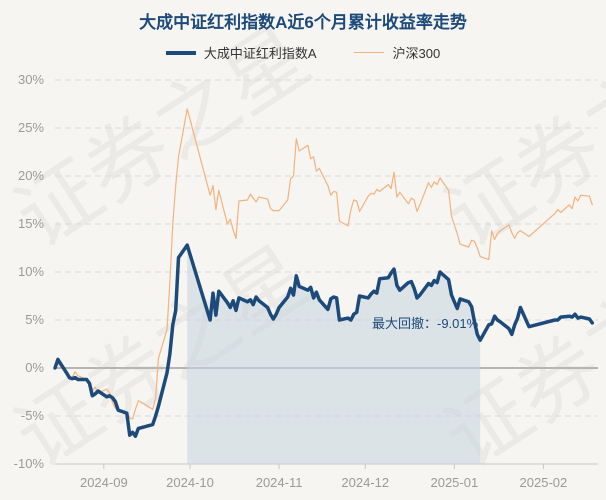 Image resolution: width=606 pixels, height=500 pixels. Describe the element at coordinates (544, 482) in the screenshot. I see `x-tick-label: 2025-02` at that location.